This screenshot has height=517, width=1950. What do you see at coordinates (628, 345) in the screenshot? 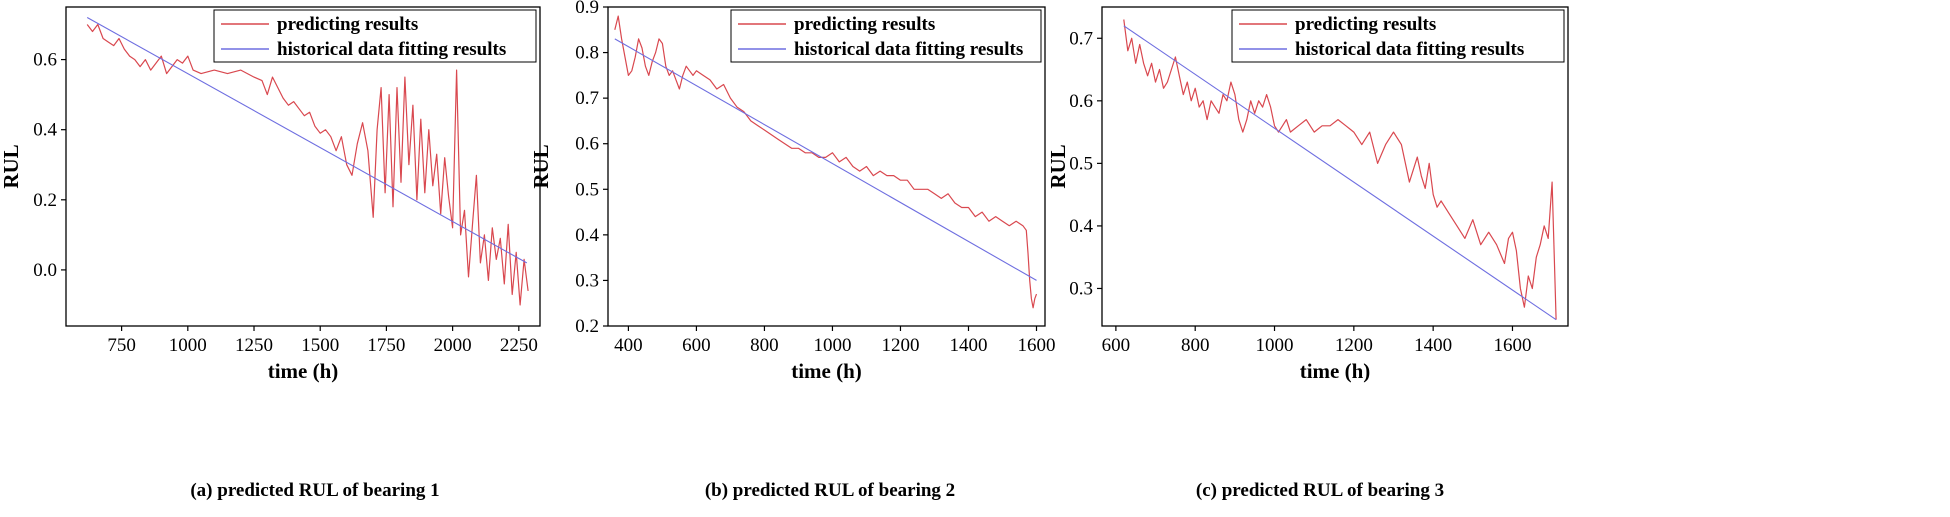
I see `x-tick-label: 400` at bounding box center [628, 345].